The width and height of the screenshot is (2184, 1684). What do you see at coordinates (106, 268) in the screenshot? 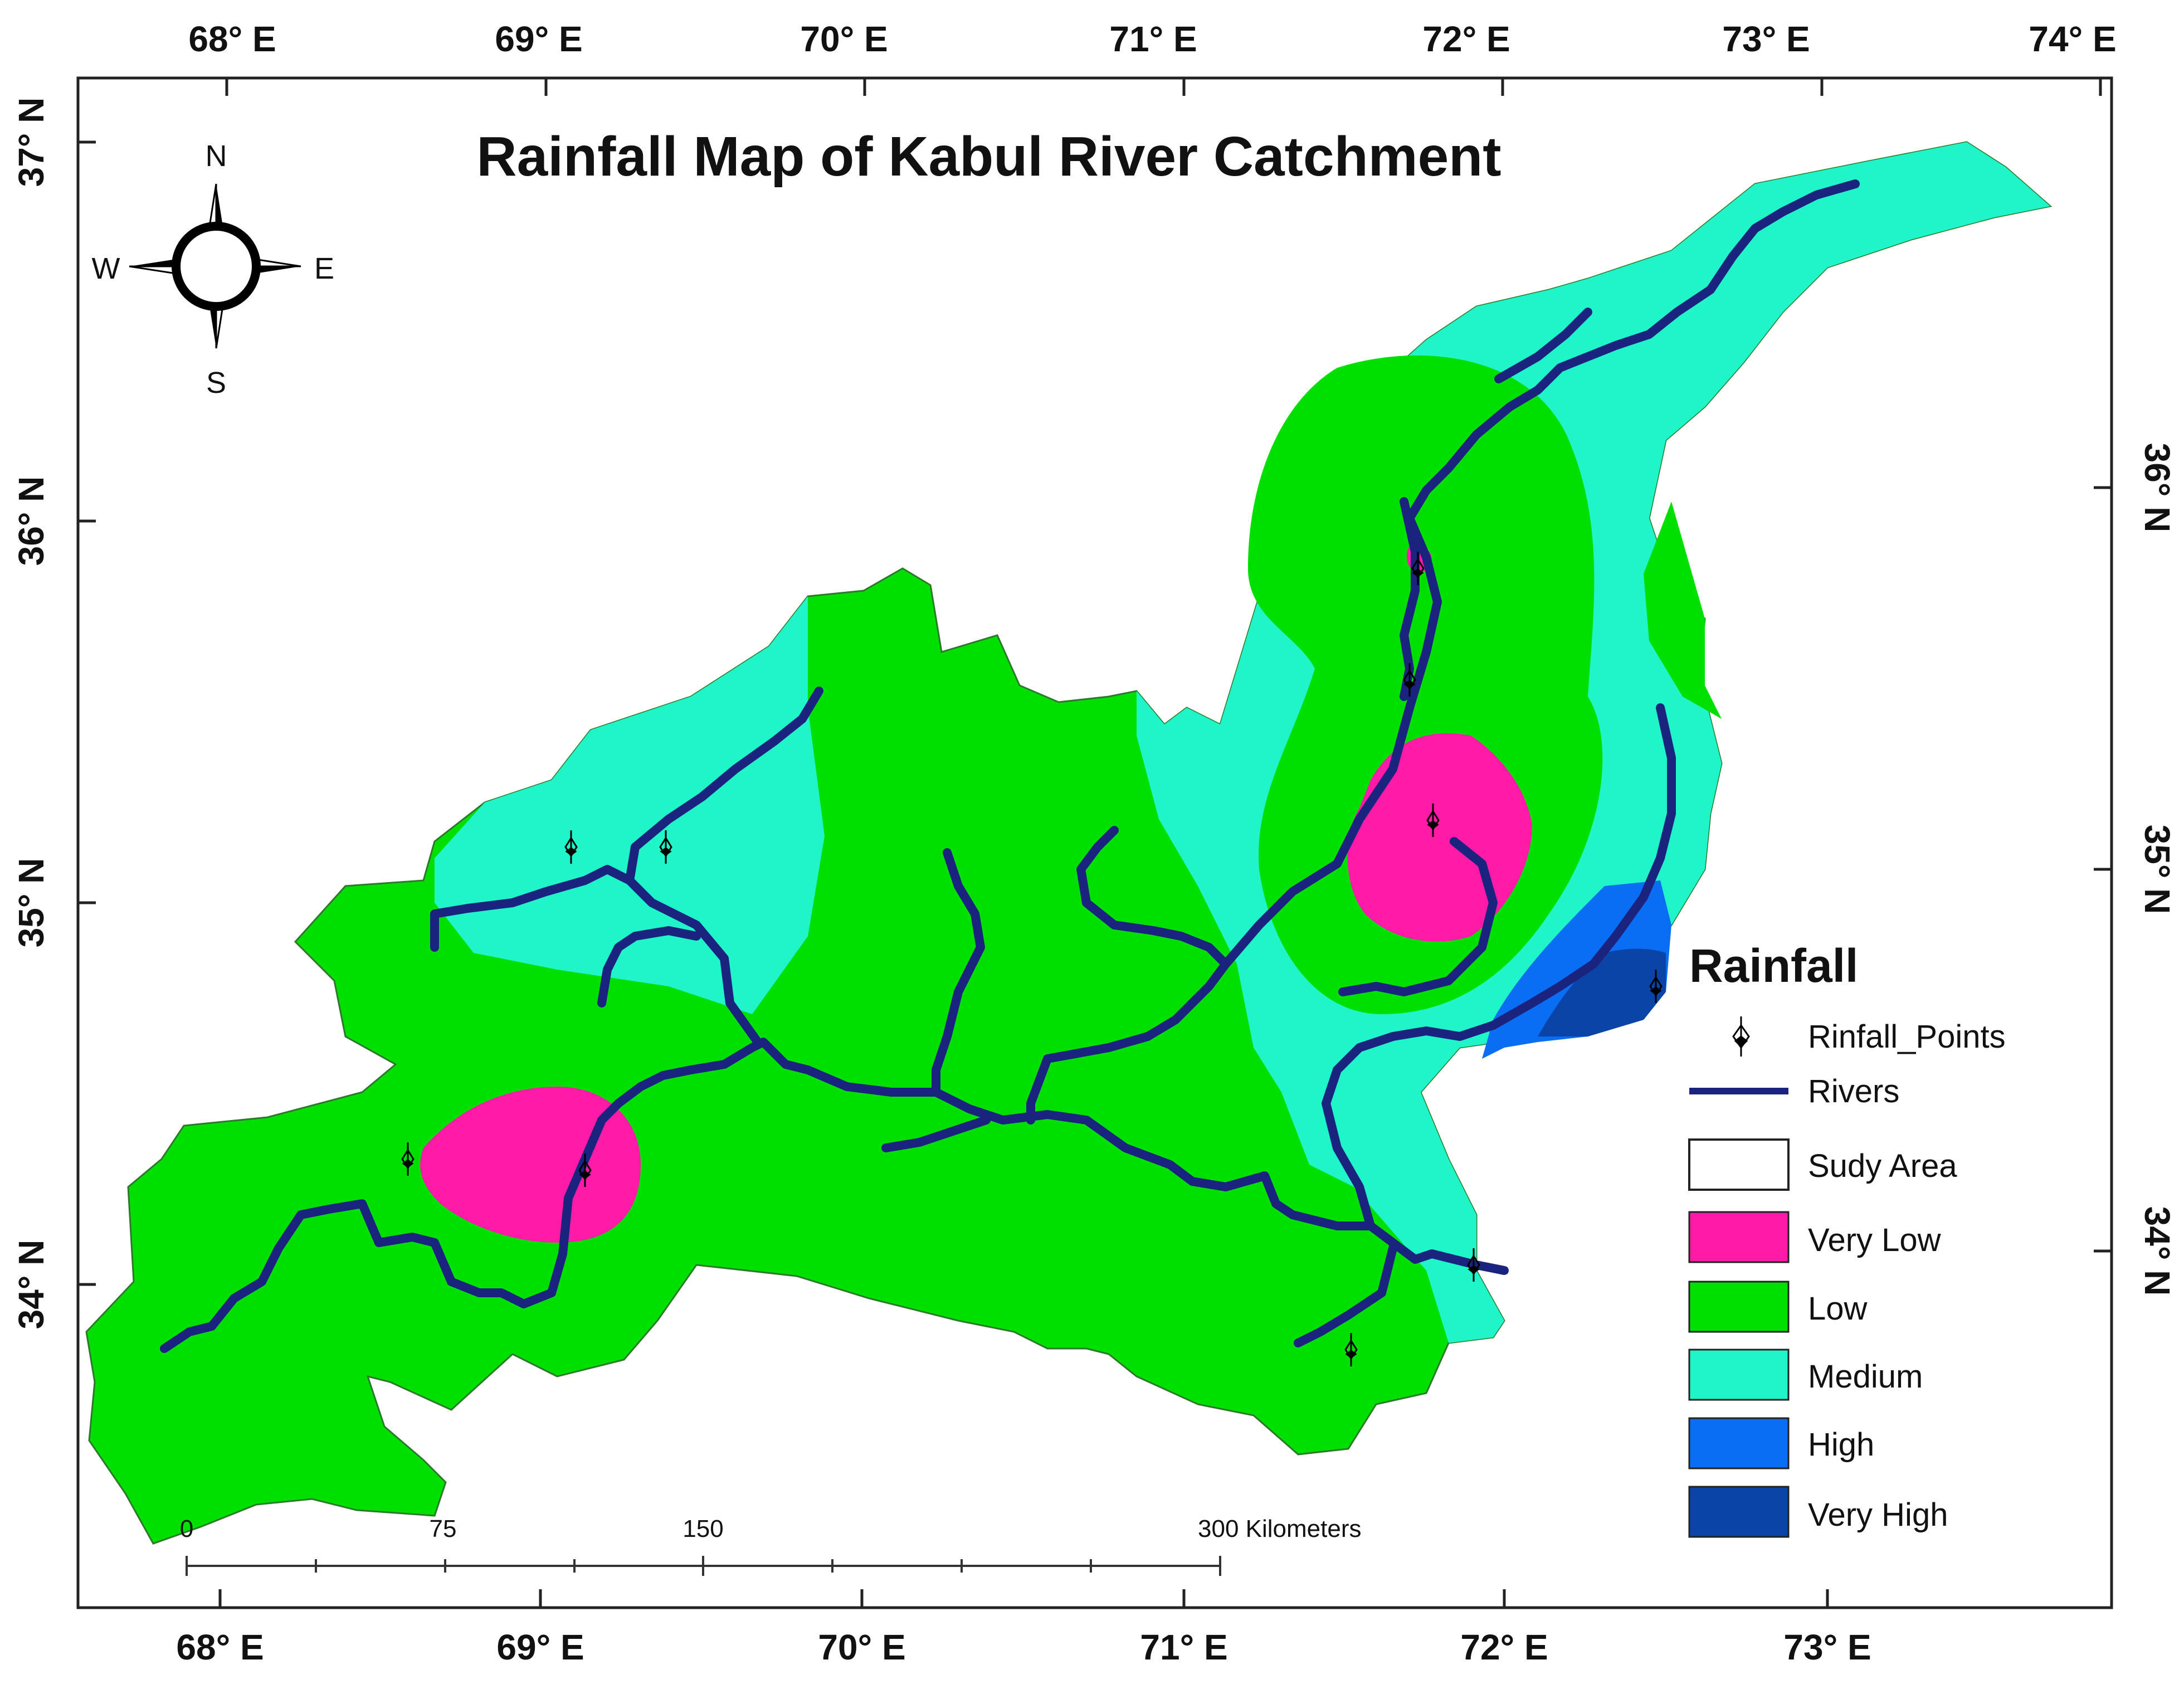
I see `compass-west-label: W` at bounding box center [106, 268].